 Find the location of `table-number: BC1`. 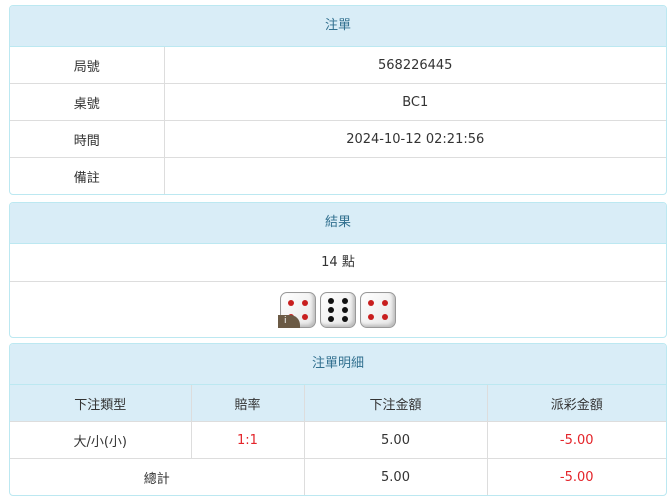

table-number: BC1 is located at coordinates (414, 102).